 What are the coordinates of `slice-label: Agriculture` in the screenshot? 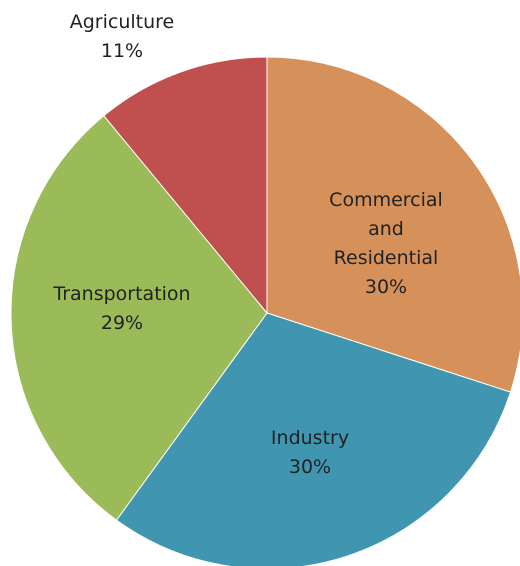 It's located at (122, 22).